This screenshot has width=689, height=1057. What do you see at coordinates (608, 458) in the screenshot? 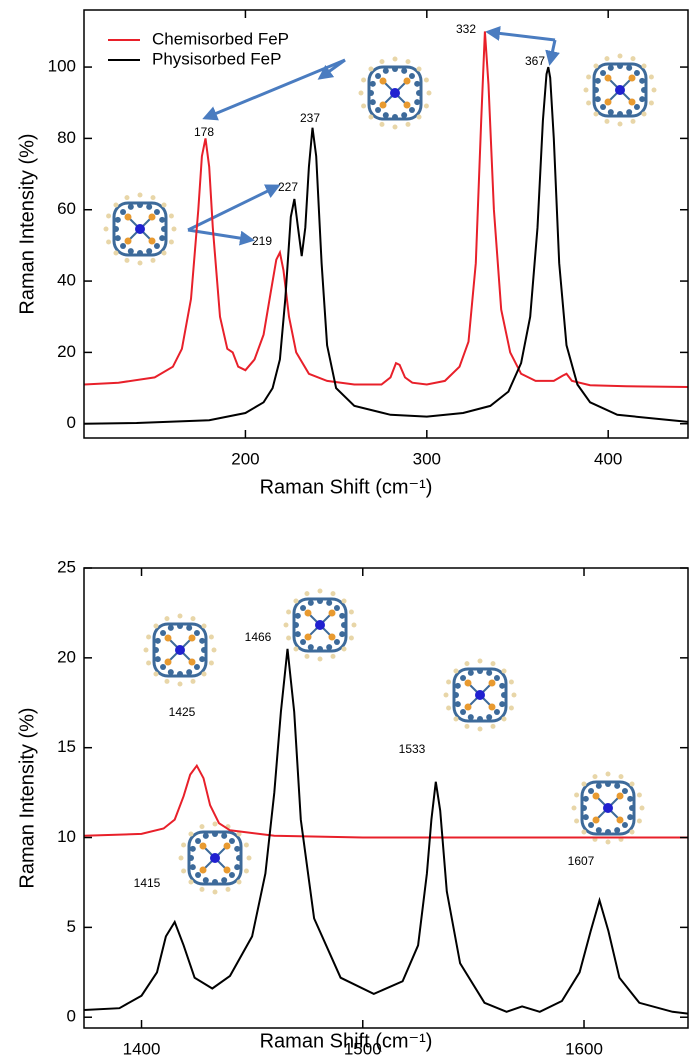
I see `x-tick-label: 400` at bounding box center [608, 458].